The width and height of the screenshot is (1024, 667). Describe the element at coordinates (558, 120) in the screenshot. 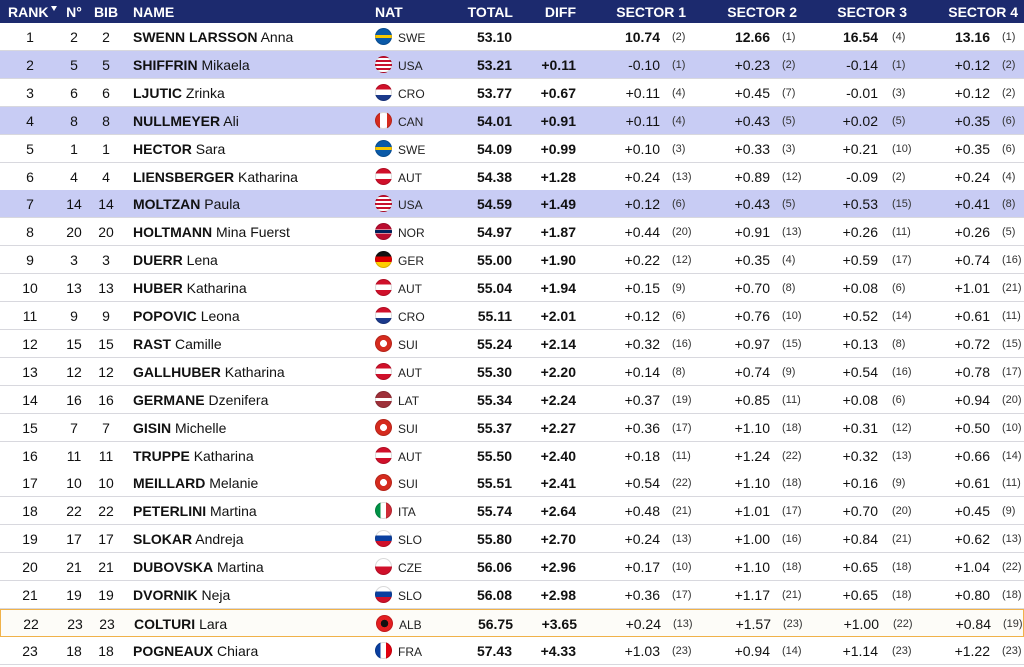

I see `diff: +0.91` at that location.